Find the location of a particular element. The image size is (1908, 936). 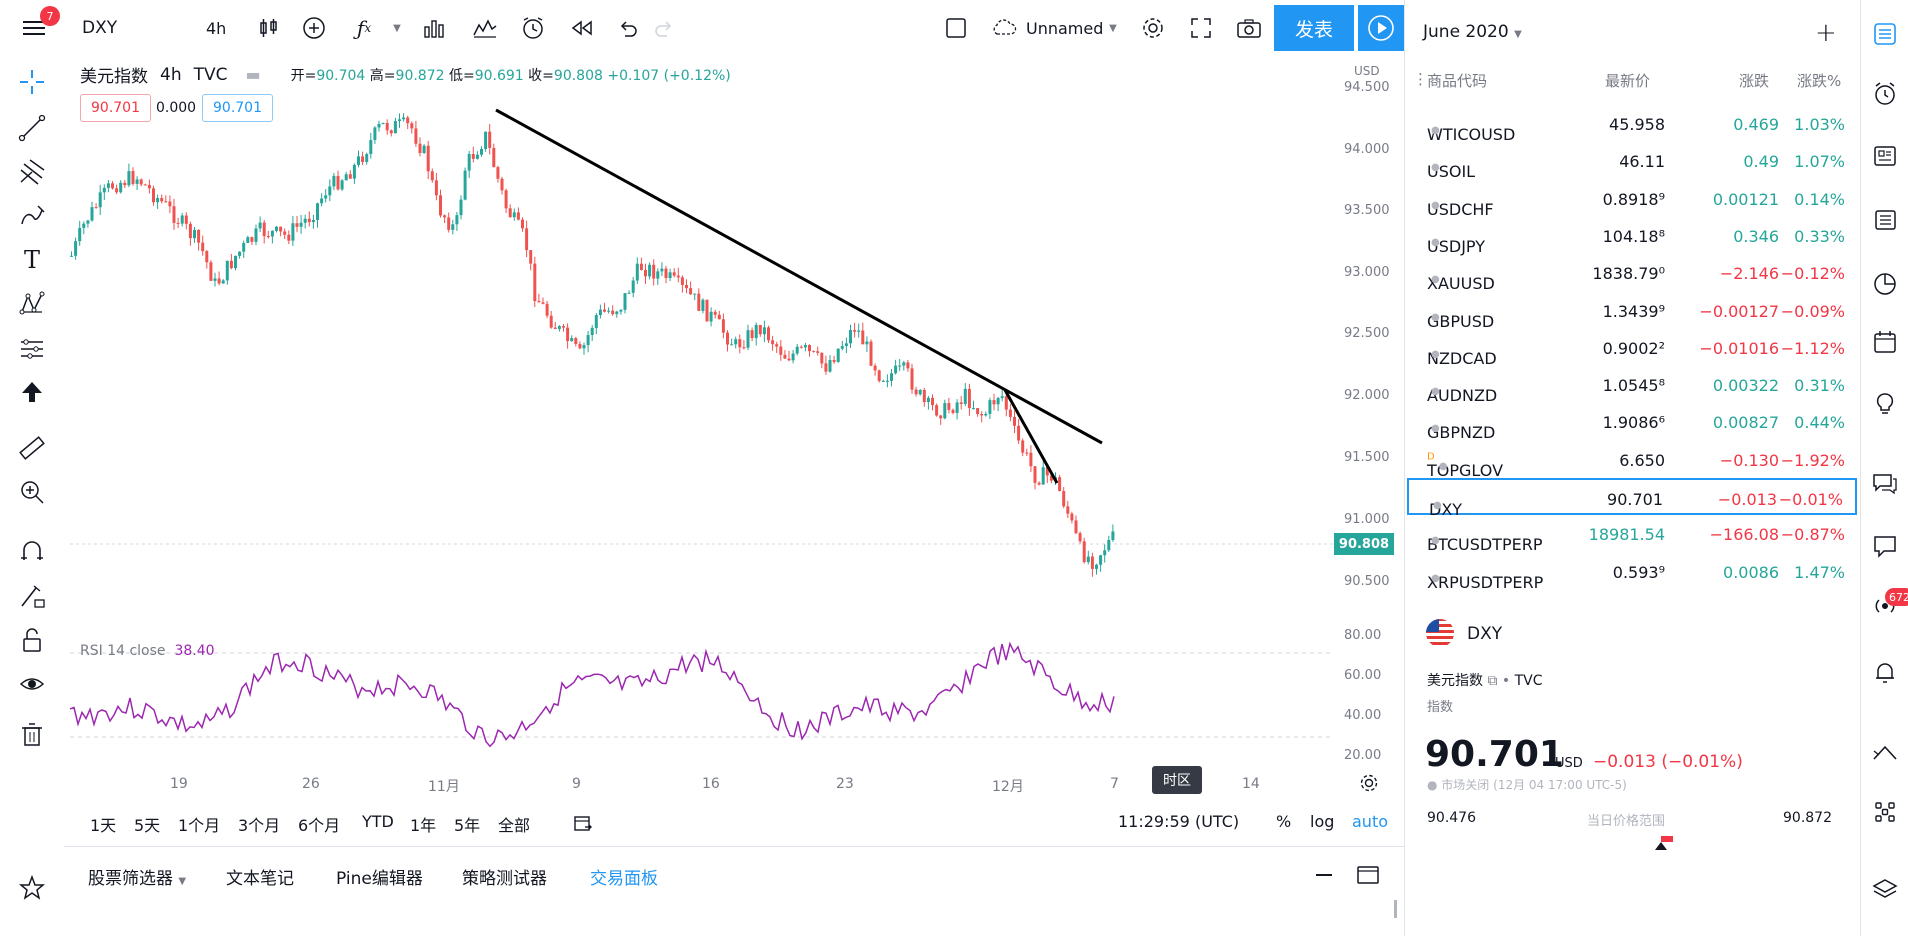

watchlist-row: GBPNZD ● 1.9086⁶ 0.00827 0.44% is located at coordinates (1636, 428).